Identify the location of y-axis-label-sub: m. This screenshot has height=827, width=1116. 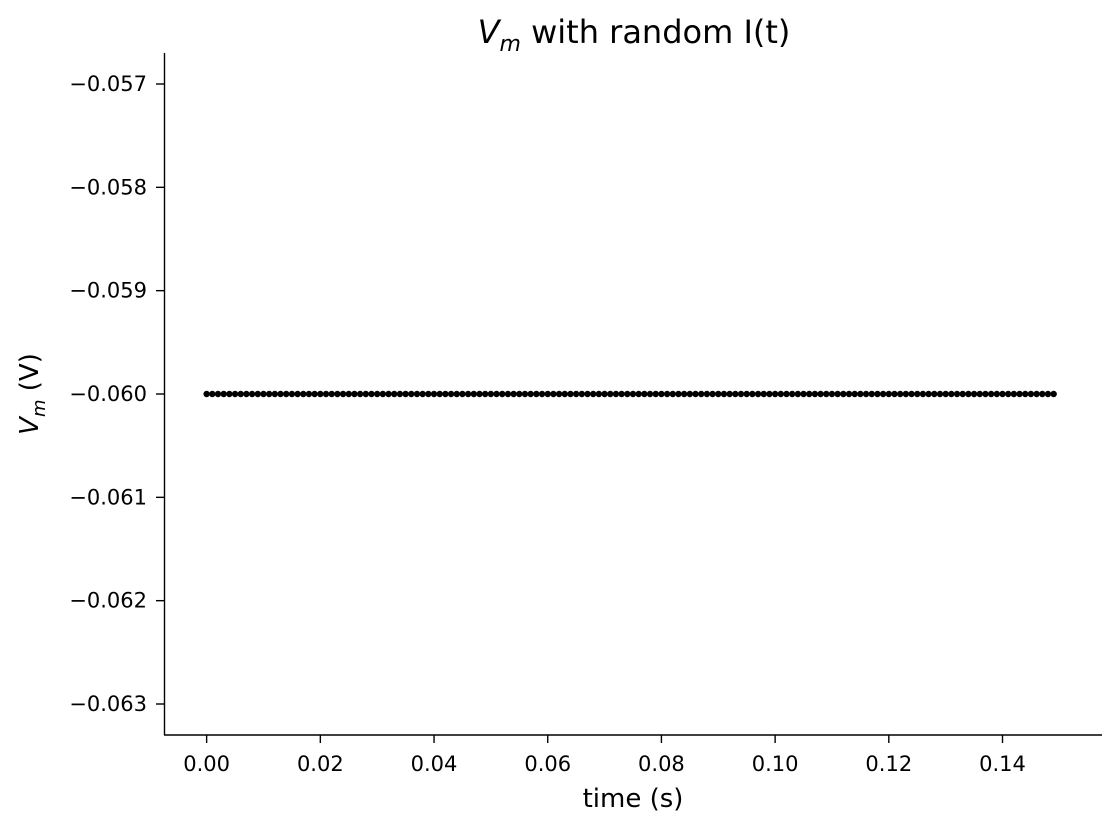
(39, 409).